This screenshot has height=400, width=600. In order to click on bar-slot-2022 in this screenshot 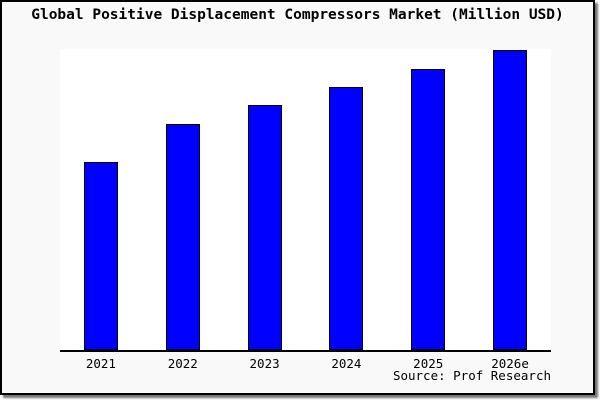, I will do `click(183, 199)`.